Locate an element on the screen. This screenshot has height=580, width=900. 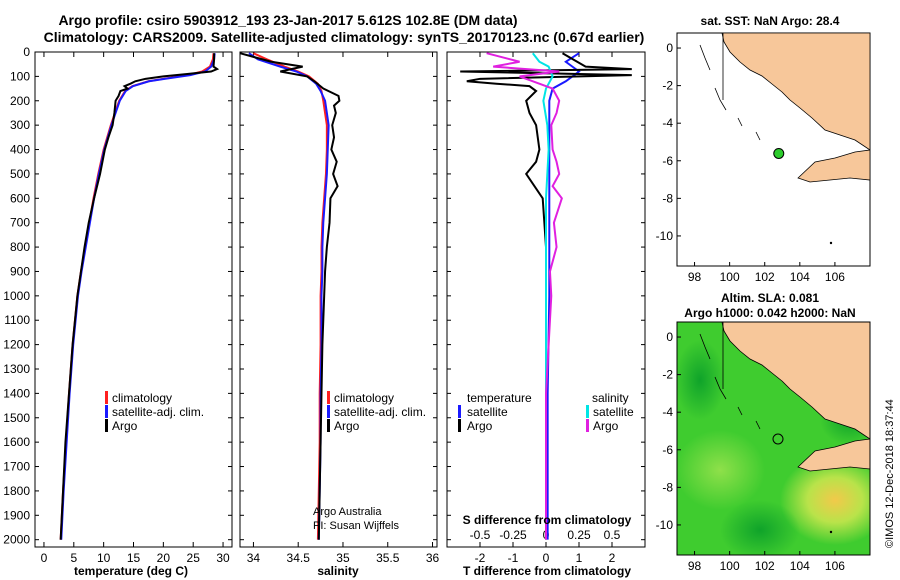
depth-tick-label: 1000 is located at coordinates (16, 296).